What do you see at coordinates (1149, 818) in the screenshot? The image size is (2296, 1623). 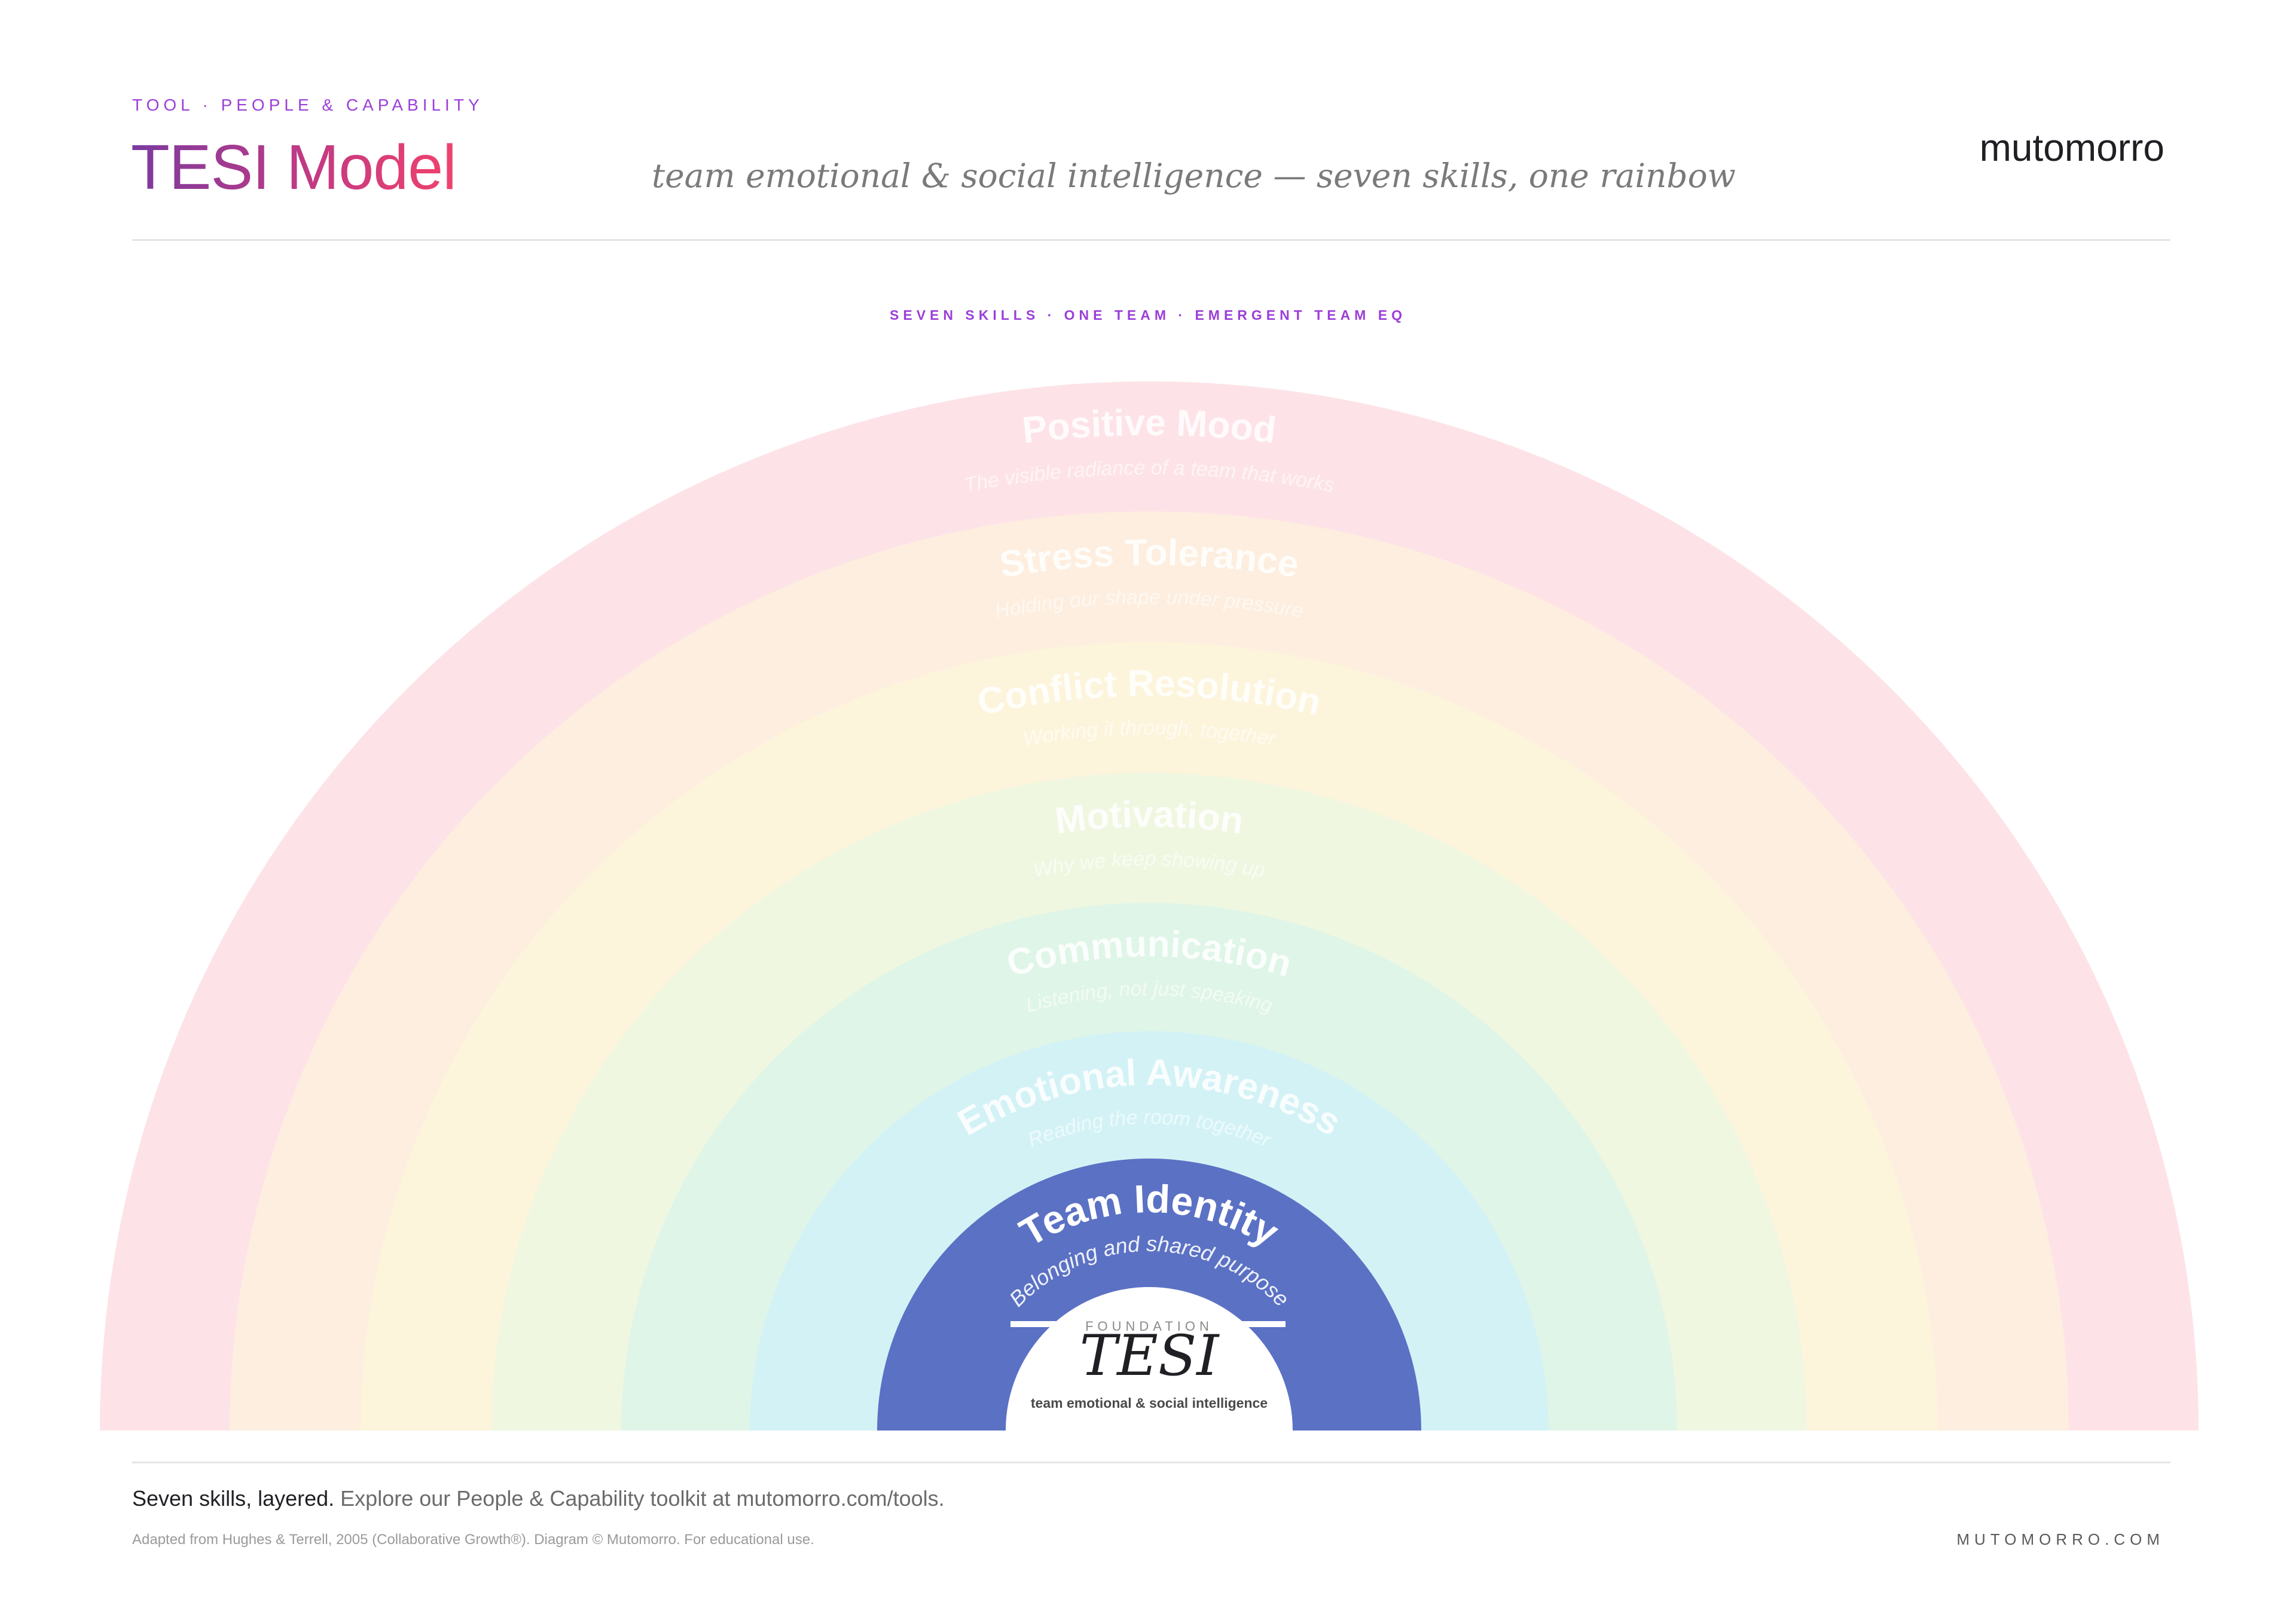 I see `band-title-motivation: Motivation` at bounding box center [1149, 818].